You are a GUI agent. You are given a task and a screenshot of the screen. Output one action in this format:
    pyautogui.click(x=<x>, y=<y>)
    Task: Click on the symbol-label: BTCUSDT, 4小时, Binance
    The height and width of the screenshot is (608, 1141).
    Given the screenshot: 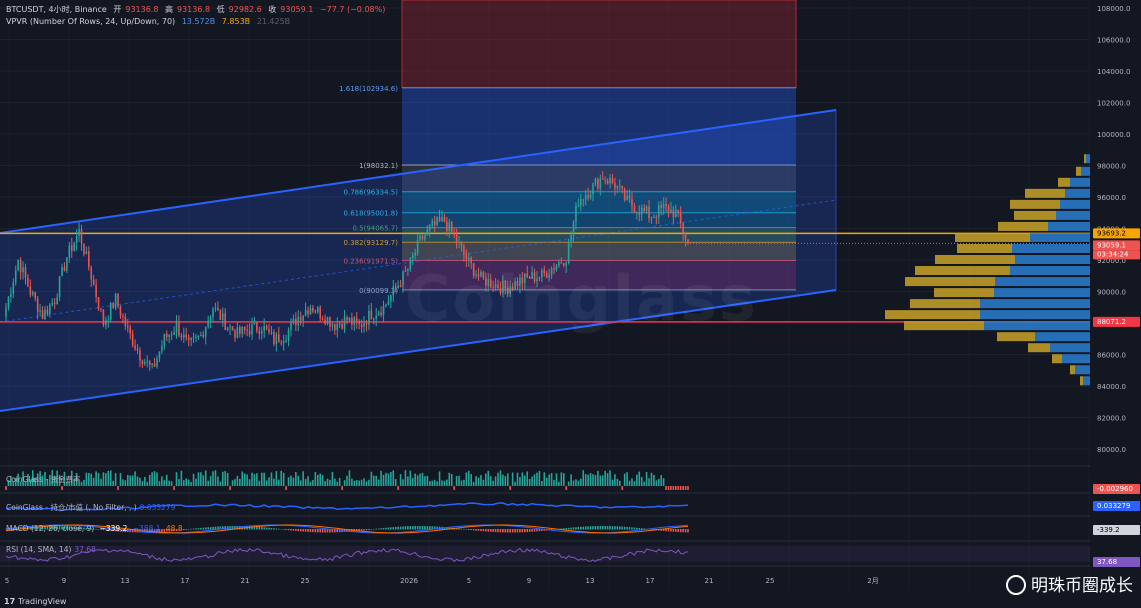 What is the action you would take?
    pyautogui.click(x=56, y=9)
    